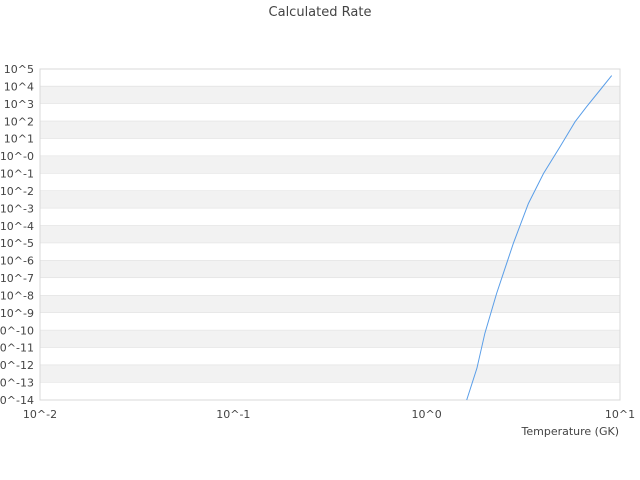 The image size is (640, 480). Describe the element at coordinates (17, 261) in the screenshot. I see `y-tick-label: 10^-6` at that location.